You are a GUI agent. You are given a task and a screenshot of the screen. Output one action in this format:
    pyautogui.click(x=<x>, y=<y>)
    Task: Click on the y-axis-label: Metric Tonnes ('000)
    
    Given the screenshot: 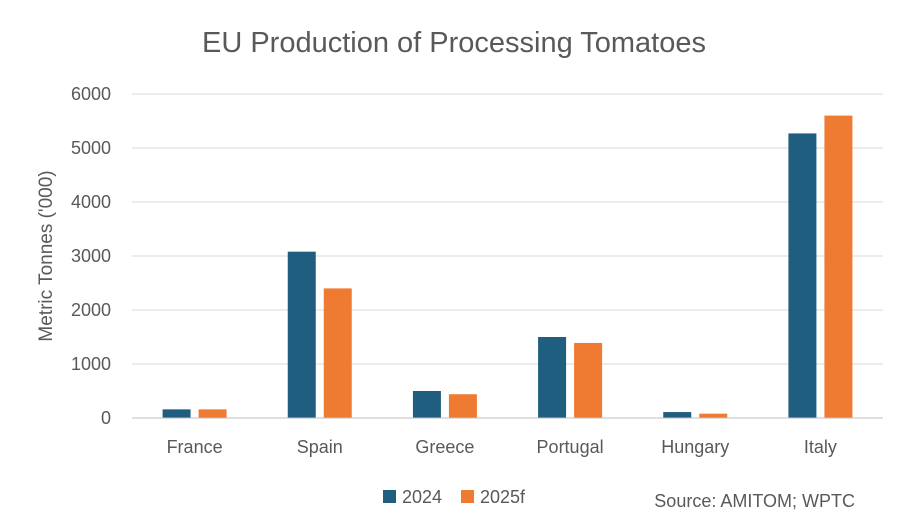 What is the action you would take?
    pyautogui.click(x=46, y=255)
    